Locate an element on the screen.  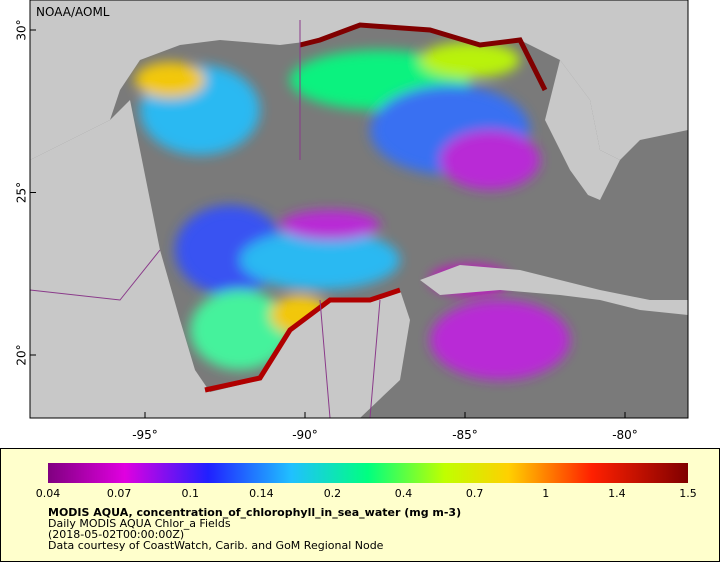
credit: NOAA/AOML is located at coordinates (73, 12).